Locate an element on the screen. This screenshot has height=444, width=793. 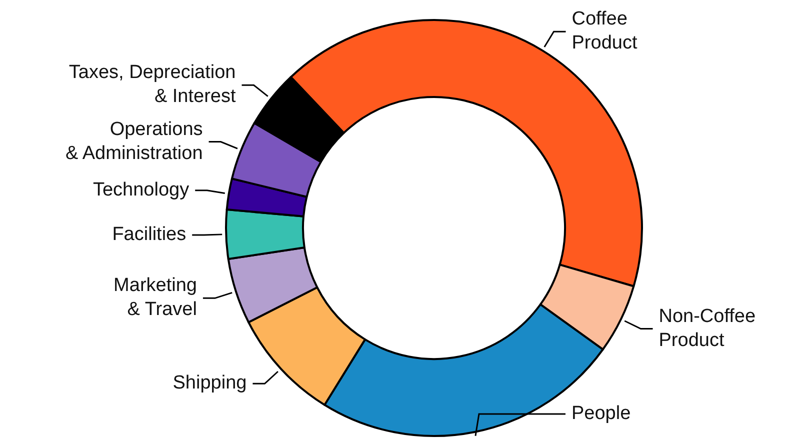
slice-label: Marketing & Travel is located at coordinates (155, 297).